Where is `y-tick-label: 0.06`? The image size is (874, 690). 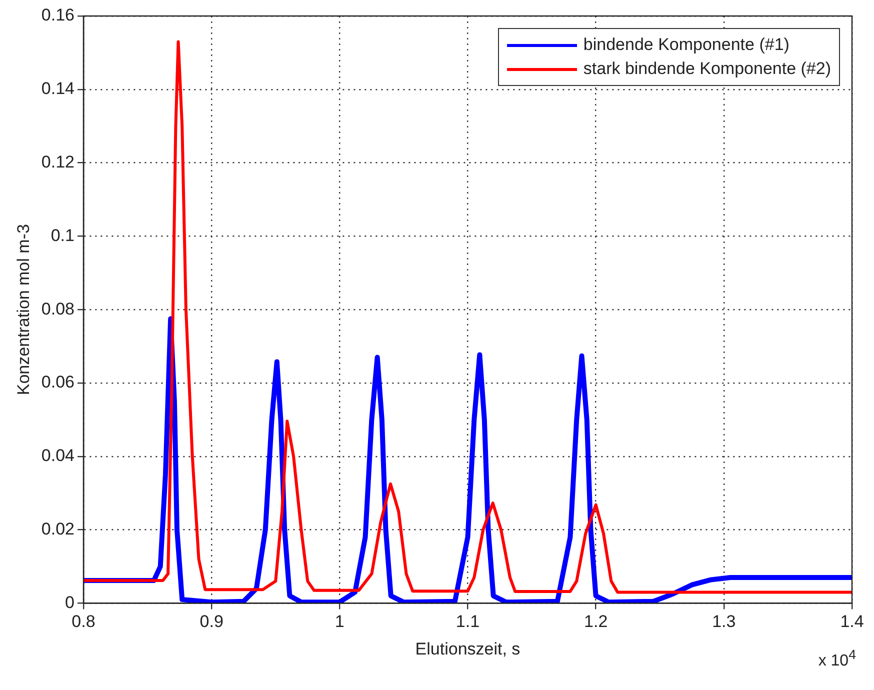
y-tick-label: 0.06 is located at coordinates (57, 382).